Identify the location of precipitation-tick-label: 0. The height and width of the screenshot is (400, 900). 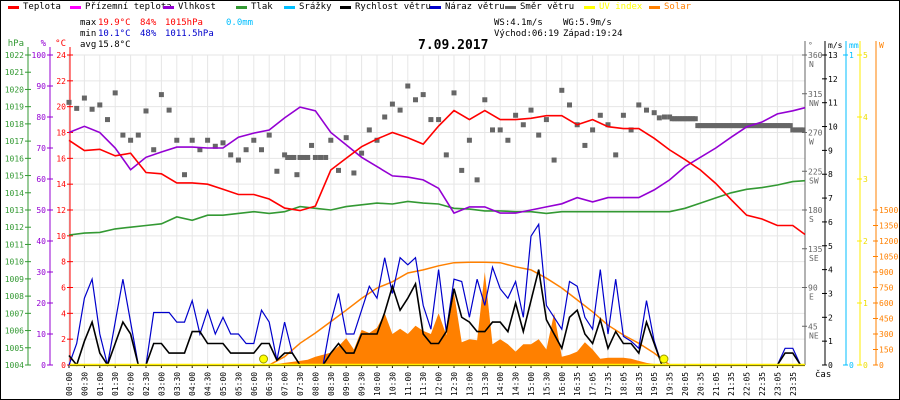
(851, 365).